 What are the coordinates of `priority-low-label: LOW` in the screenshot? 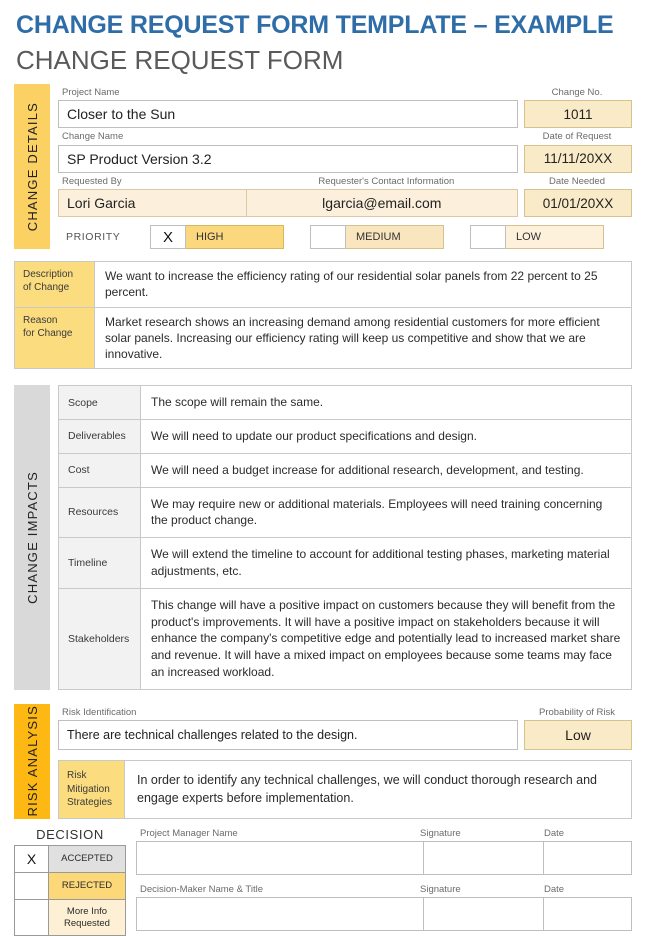 It's located at (555, 237).